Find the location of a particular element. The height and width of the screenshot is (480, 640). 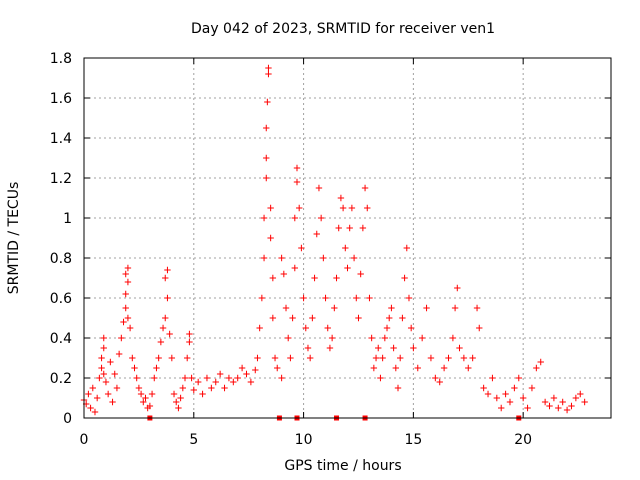

x-axis-label: GPS time / hours is located at coordinates (342, 466).